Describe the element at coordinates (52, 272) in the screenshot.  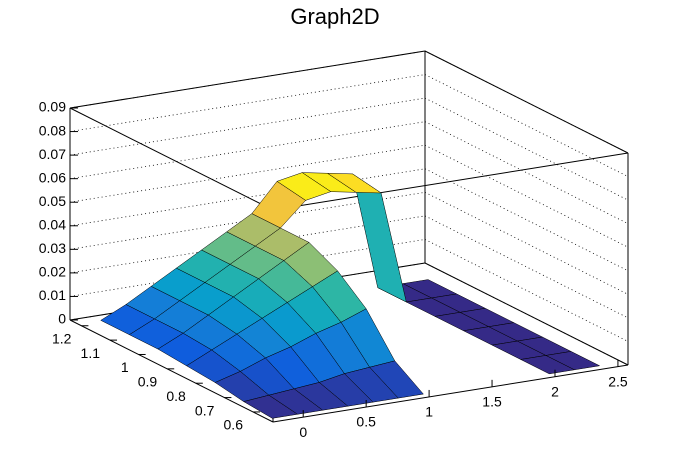
I see `z-tick-label: 0.02` at that location.